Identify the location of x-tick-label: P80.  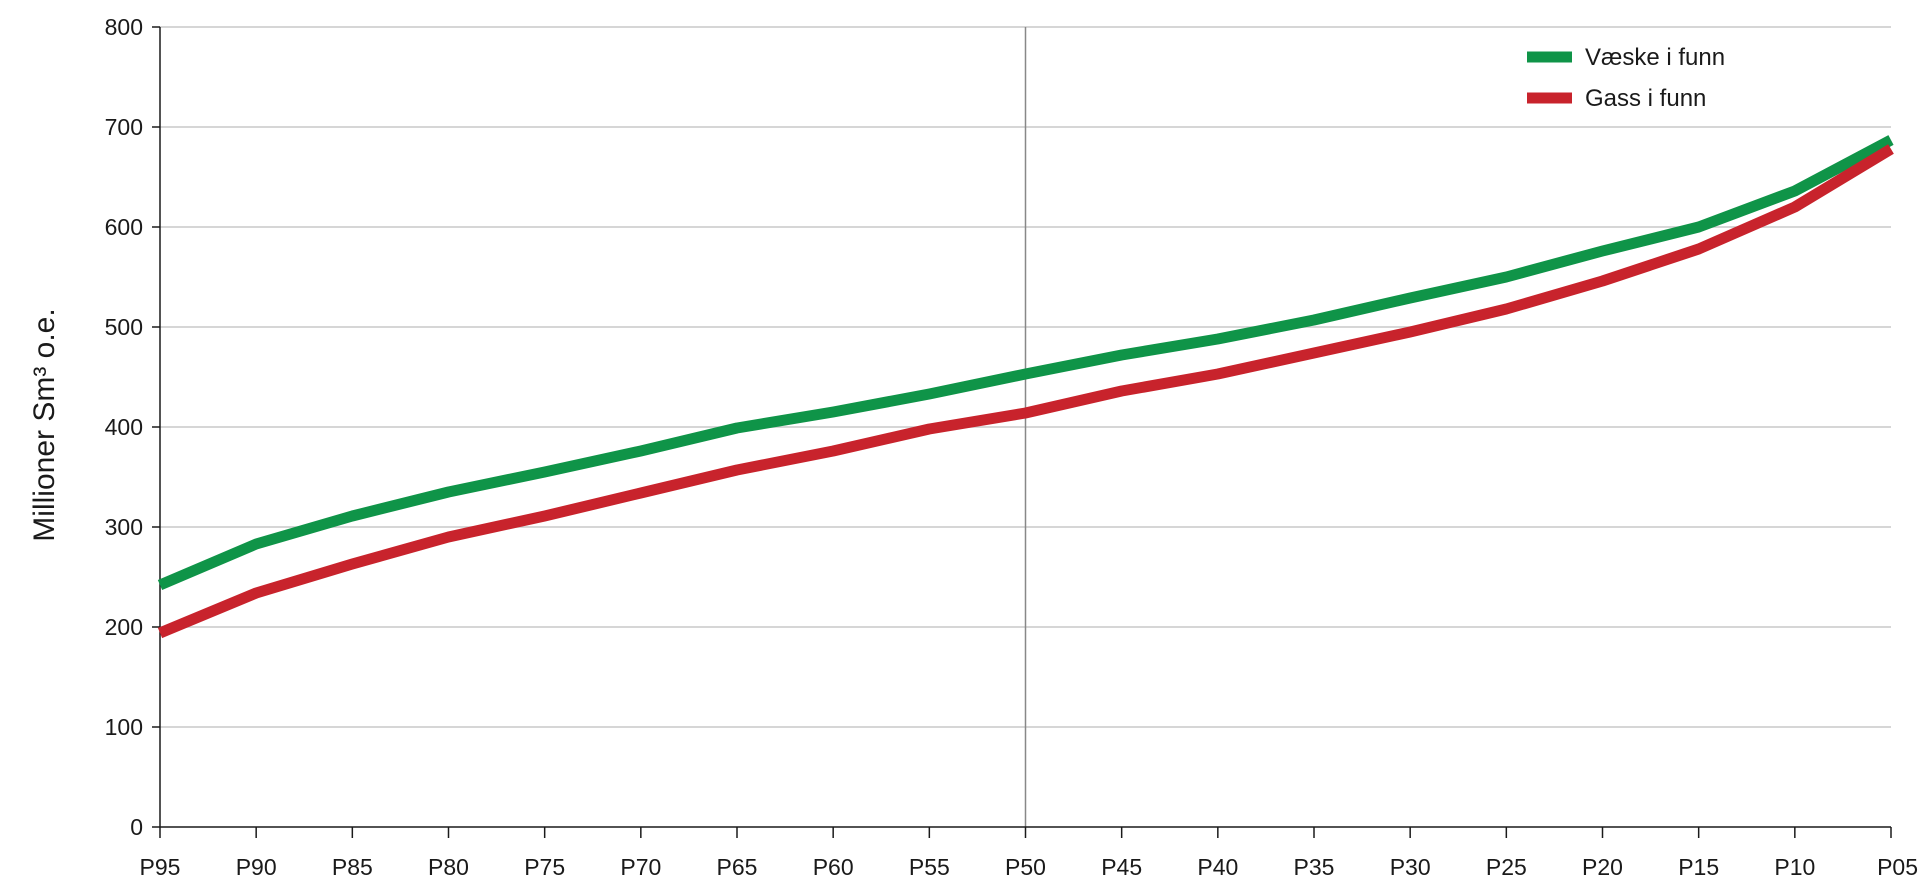
(448, 867).